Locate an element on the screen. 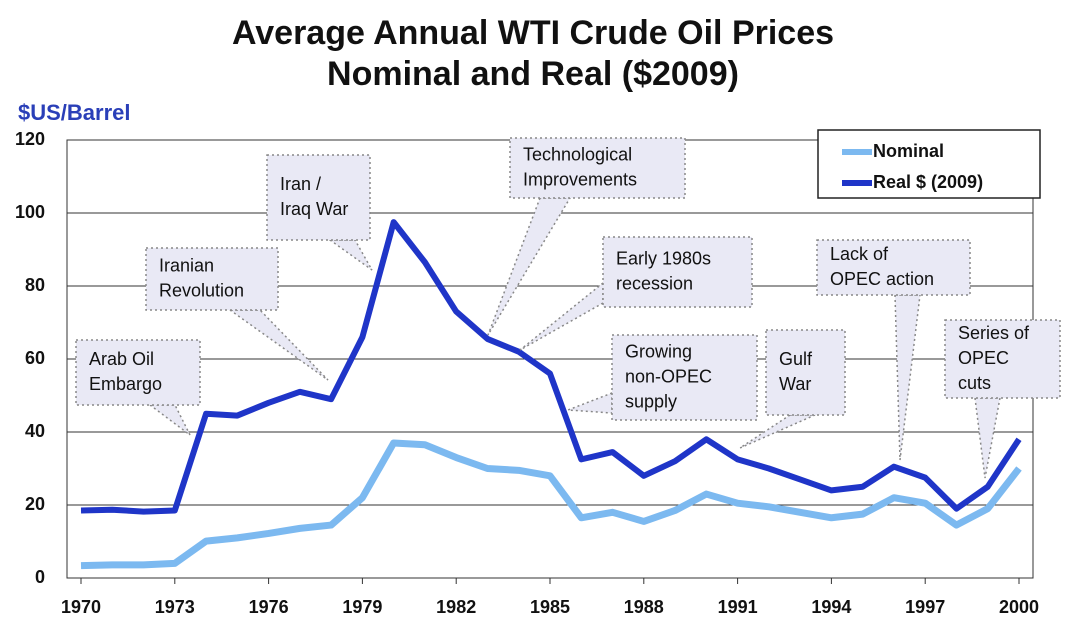  annotation: Gulf War is located at coordinates (792, 389).